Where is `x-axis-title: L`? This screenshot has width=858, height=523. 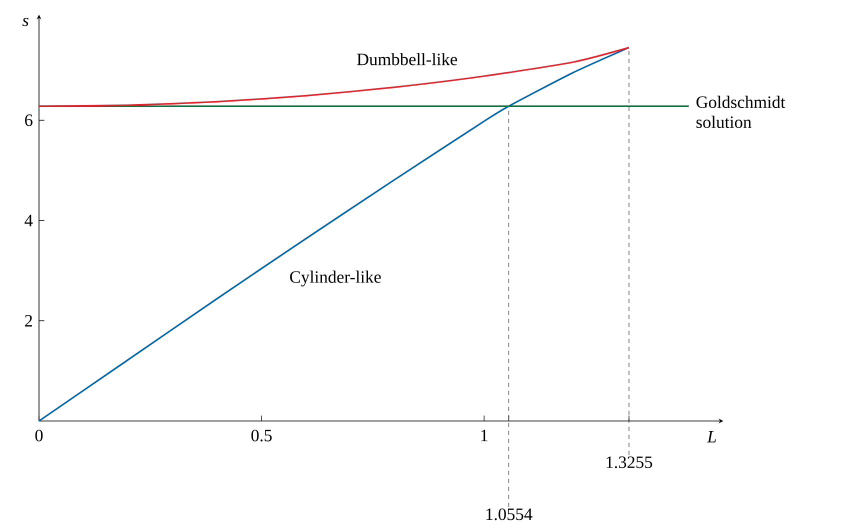
x-axis-title: L is located at coordinates (711, 436).